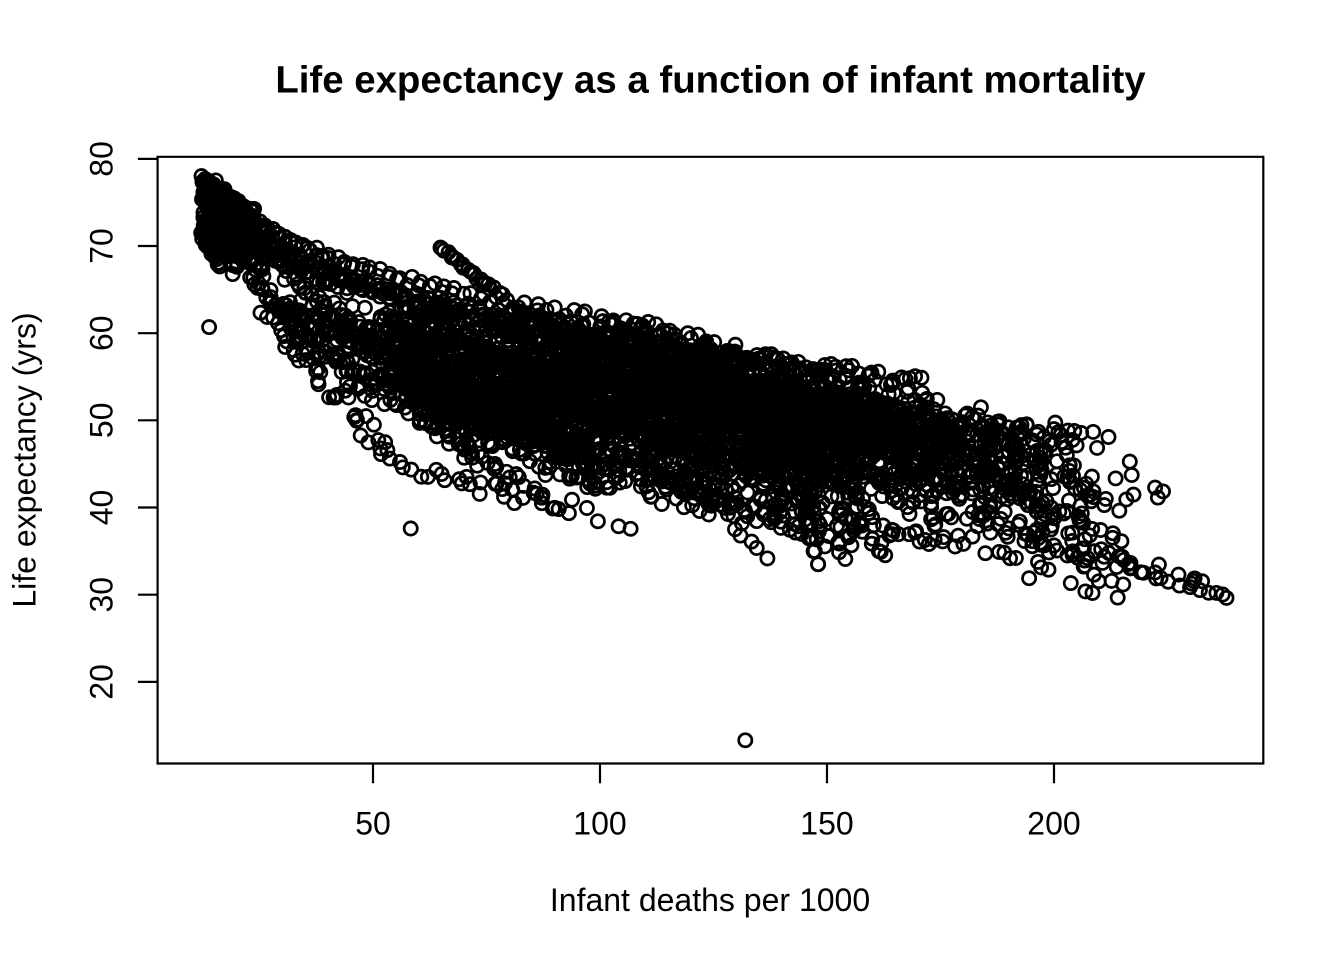 This screenshot has height=960, width=1344. What do you see at coordinates (102, 508) in the screenshot?
I see `svg-text: 40` at bounding box center [102, 508].